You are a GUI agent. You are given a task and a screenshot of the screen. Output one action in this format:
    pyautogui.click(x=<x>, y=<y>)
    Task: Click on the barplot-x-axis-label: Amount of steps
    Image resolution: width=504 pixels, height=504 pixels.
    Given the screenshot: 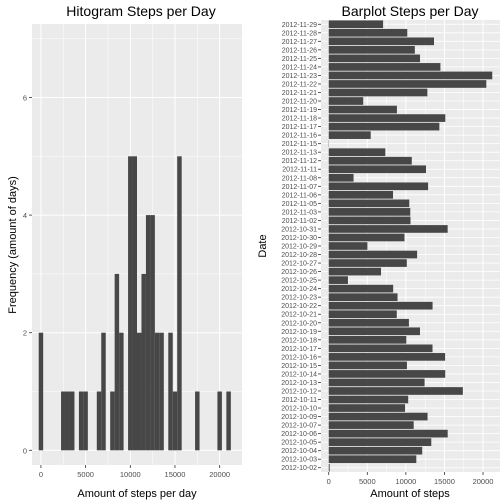 What is the action you would take?
    pyautogui.click(x=410, y=494)
    